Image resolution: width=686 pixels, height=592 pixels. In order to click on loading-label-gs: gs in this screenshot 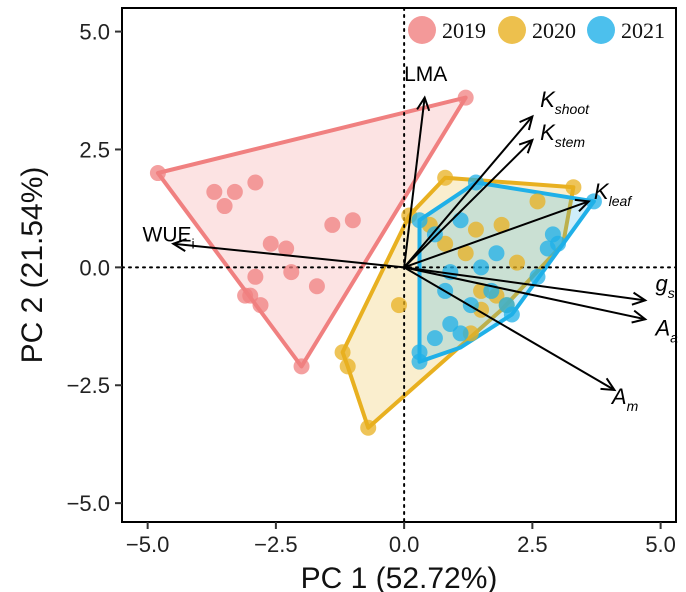, I will do `click(664, 286)`.